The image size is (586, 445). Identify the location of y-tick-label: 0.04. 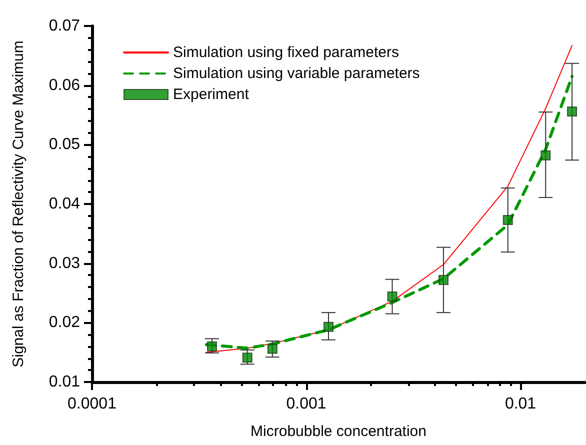
(64, 204).